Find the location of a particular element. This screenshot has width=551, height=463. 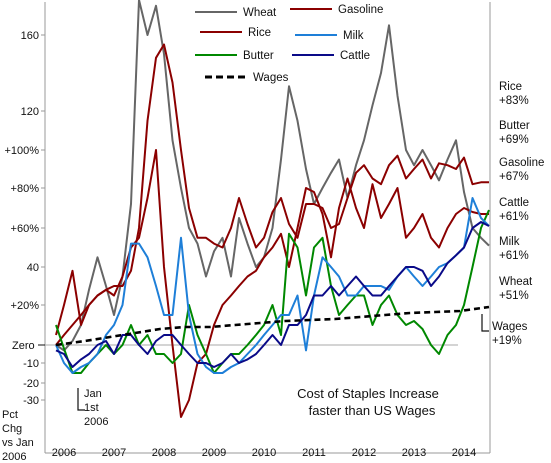

jan-marker-line is located at coordinates (81, 399).